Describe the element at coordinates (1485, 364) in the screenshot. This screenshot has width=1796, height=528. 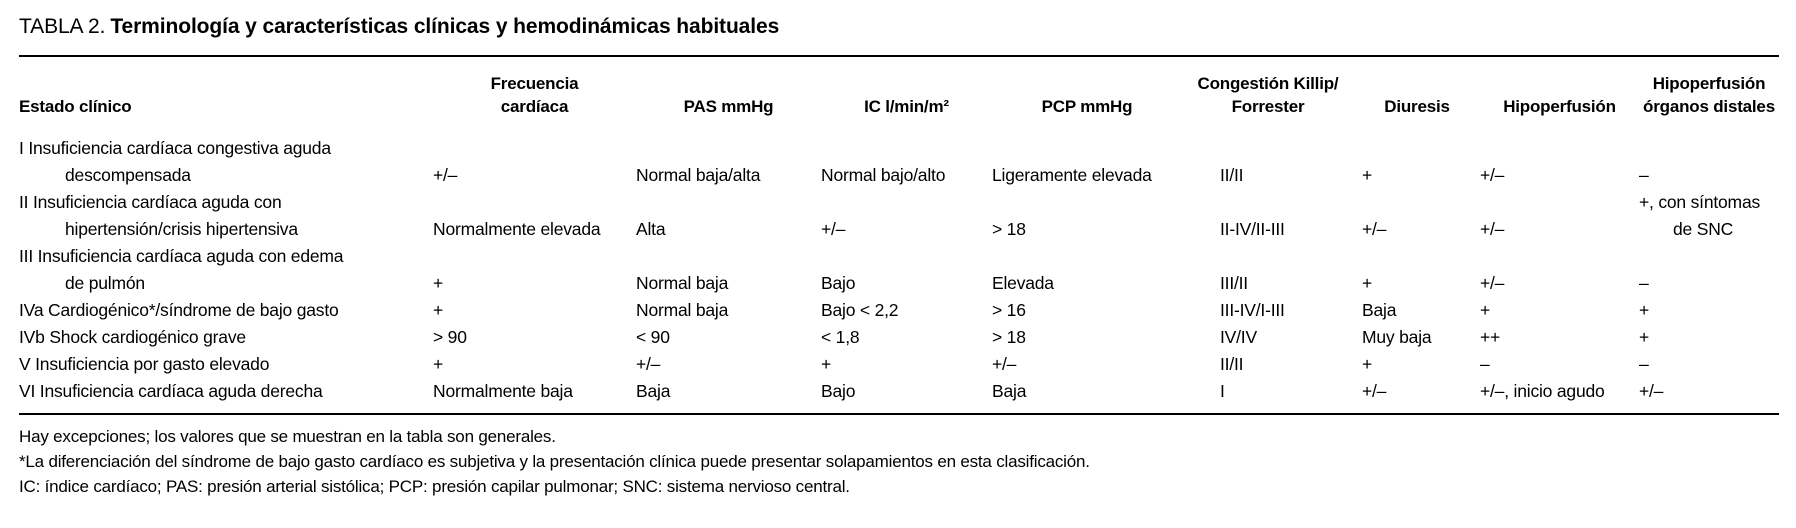
I see `cell-hipoperfusion: –` at that location.